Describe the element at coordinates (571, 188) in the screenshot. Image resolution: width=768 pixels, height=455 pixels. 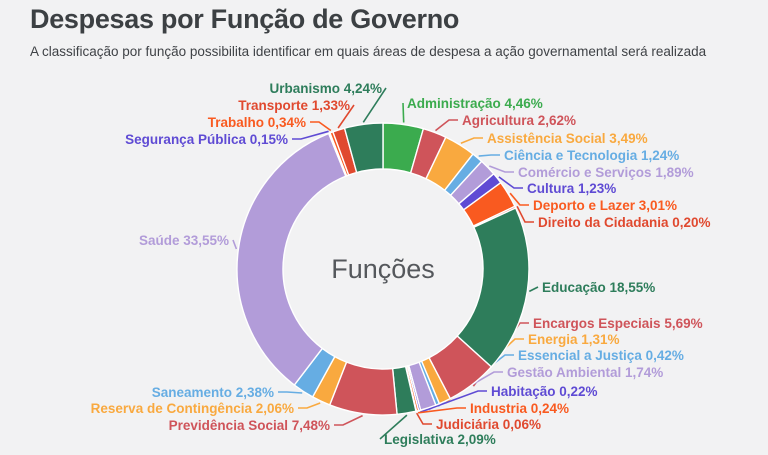
I see `slice-label: Cultura 1,23%` at that location.